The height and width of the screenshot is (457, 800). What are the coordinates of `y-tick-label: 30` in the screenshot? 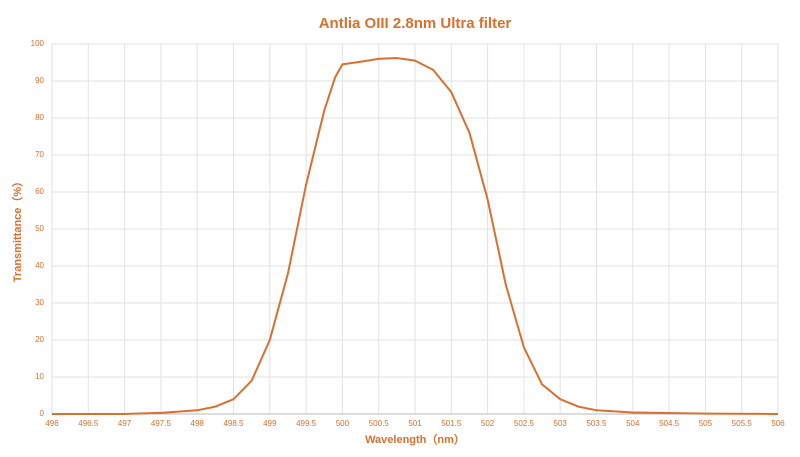 It's located at (39, 302).